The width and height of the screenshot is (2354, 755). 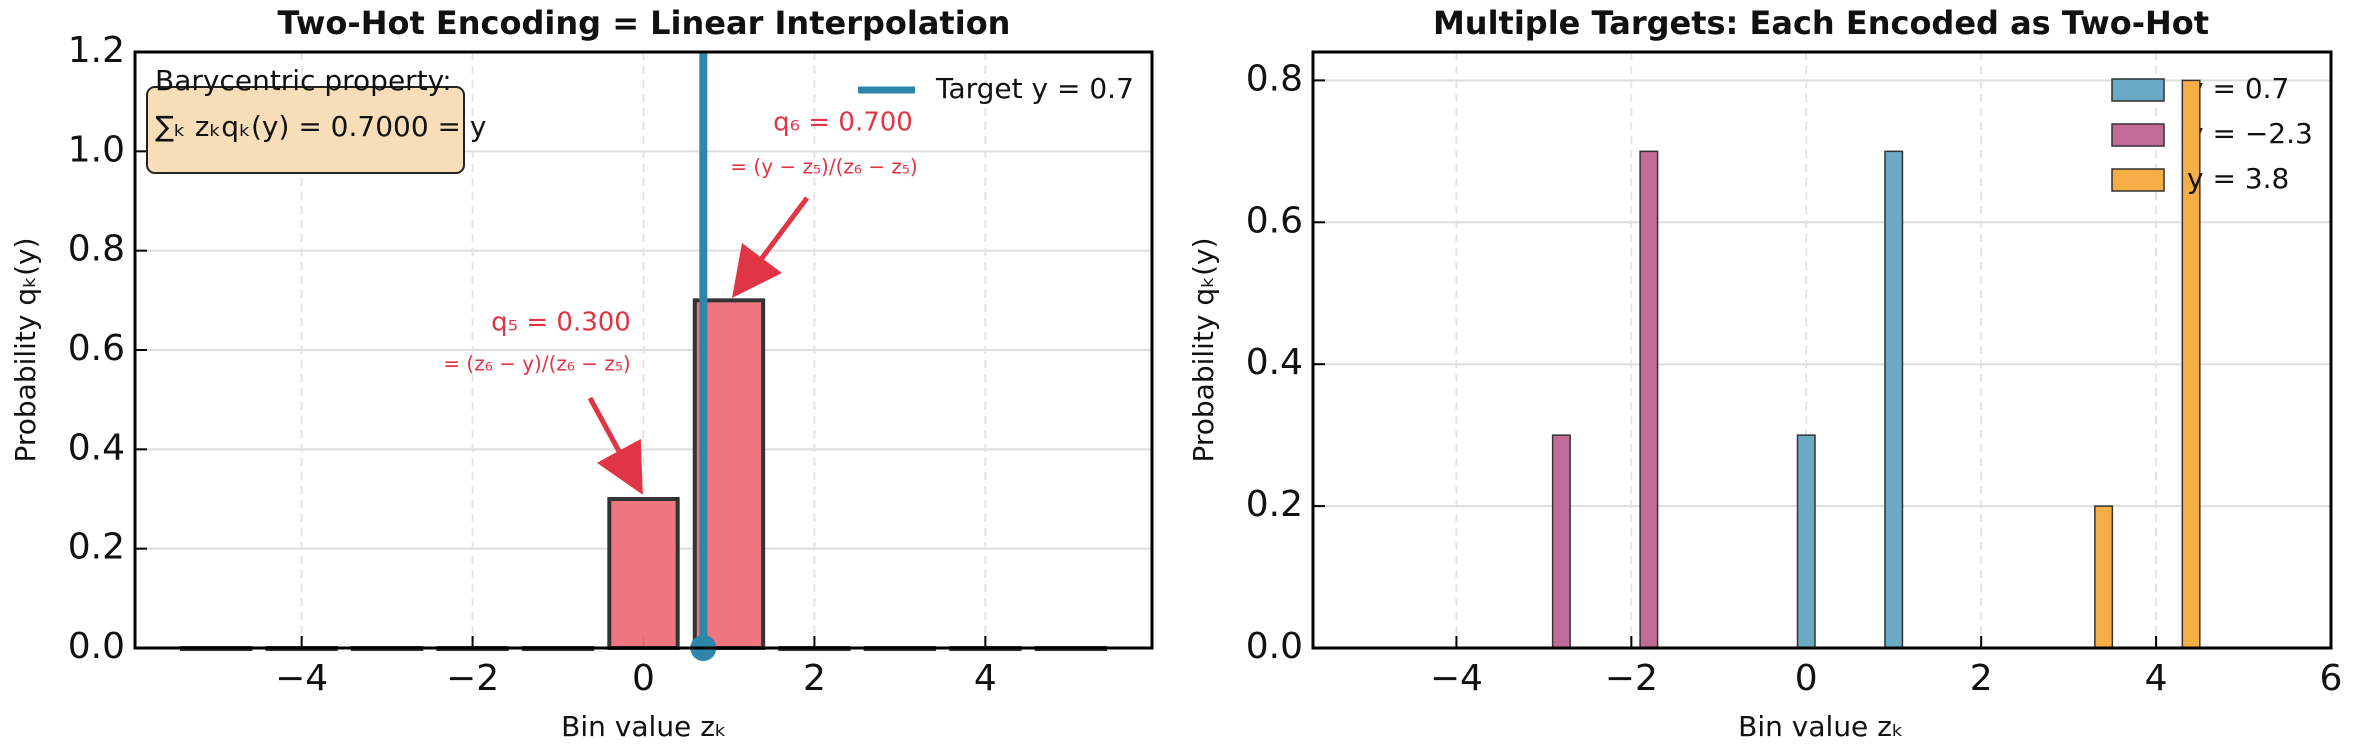 What do you see at coordinates (2238, 88) in the screenshot?
I see `legend-label: y = 0.7` at bounding box center [2238, 88].